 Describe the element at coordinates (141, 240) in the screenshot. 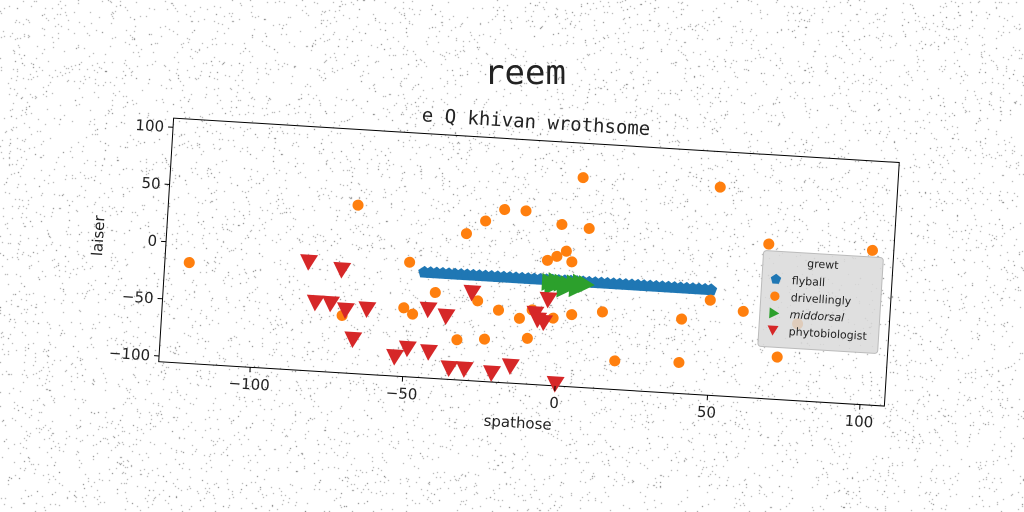

I see `y-axis: −100 −50 0 50 100` at that location.